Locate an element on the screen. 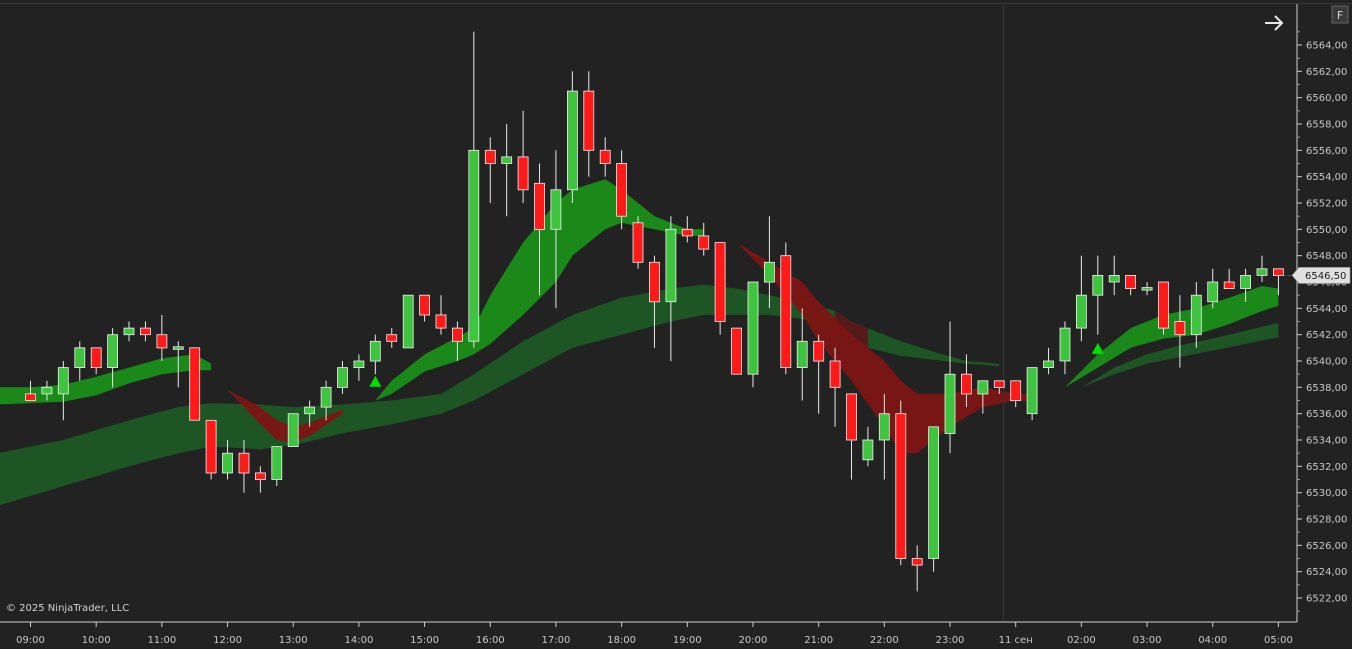 This screenshot has width=1352, height=649. arrow-right-icon is located at coordinates (1274, 23).